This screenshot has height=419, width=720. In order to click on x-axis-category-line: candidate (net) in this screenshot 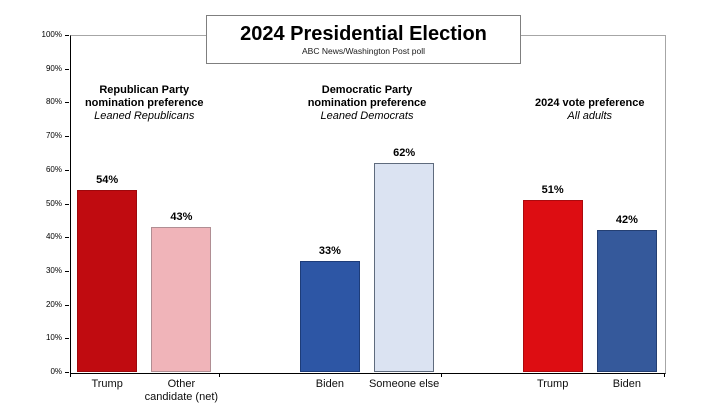, I will do `click(181, 397)`.